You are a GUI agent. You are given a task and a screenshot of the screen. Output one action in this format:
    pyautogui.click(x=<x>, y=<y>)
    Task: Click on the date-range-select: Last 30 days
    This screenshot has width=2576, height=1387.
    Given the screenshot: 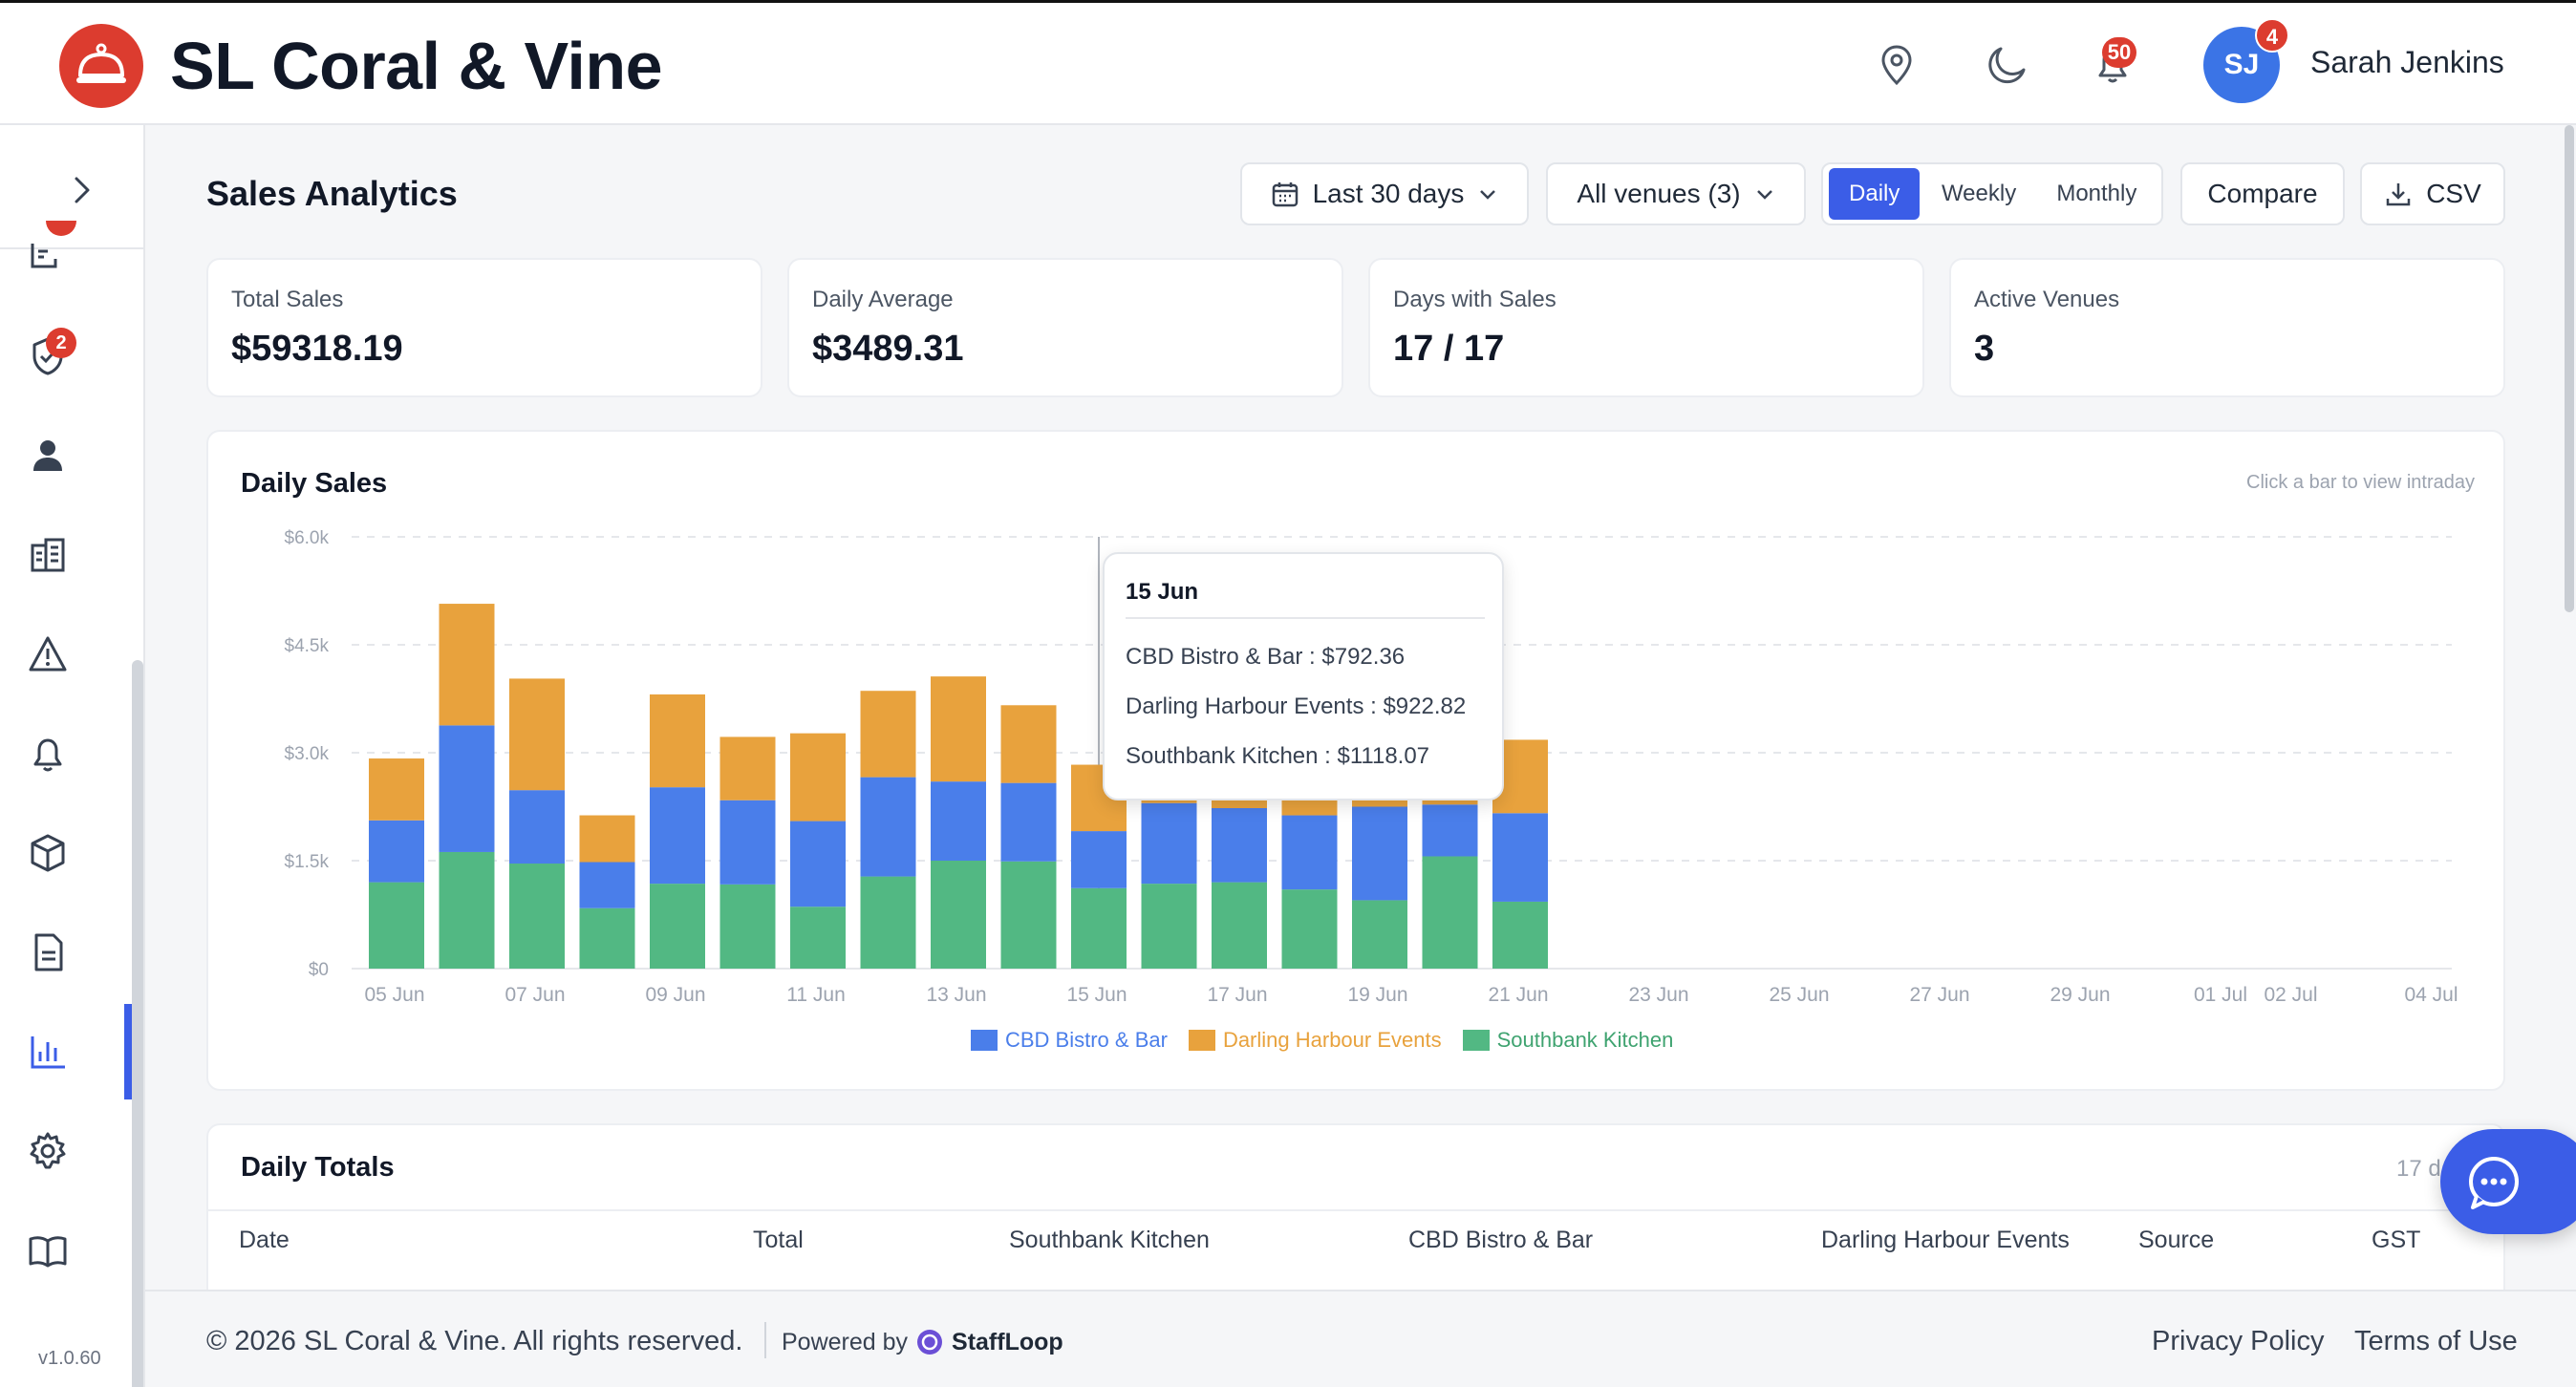 What is the action you would take?
    pyautogui.click(x=1384, y=193)
    